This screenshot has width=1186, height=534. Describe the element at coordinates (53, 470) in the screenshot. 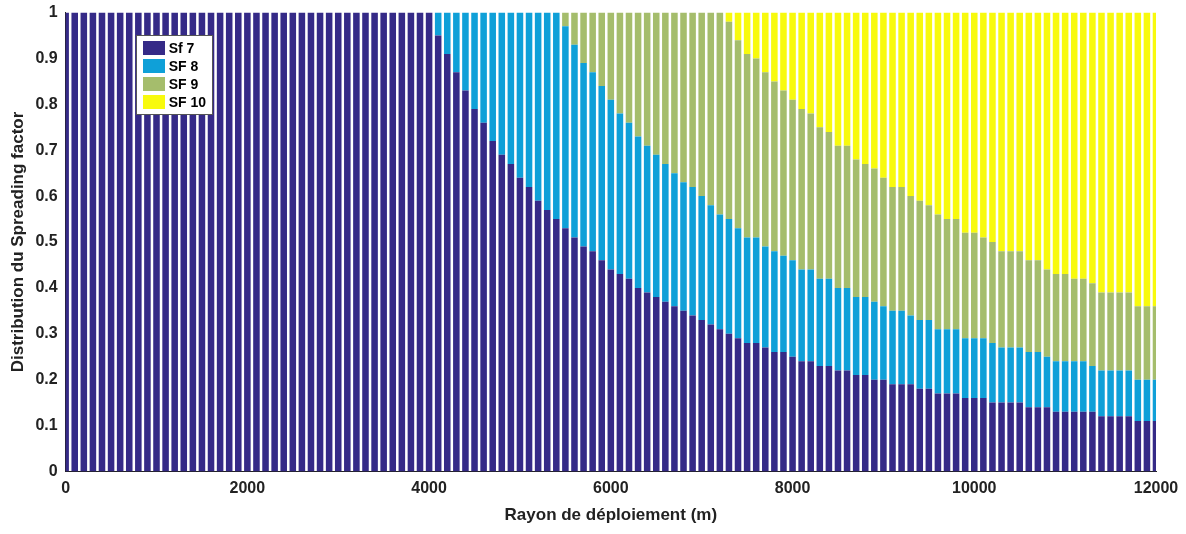

I see `y-tick-label: 0` at that location.